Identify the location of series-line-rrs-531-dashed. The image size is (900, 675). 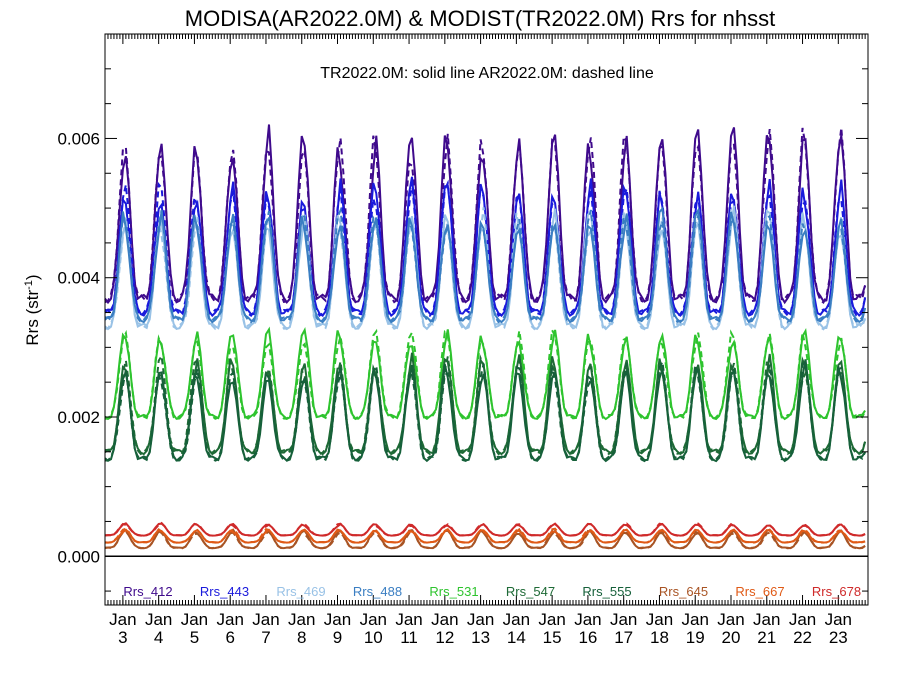
(485, 373).